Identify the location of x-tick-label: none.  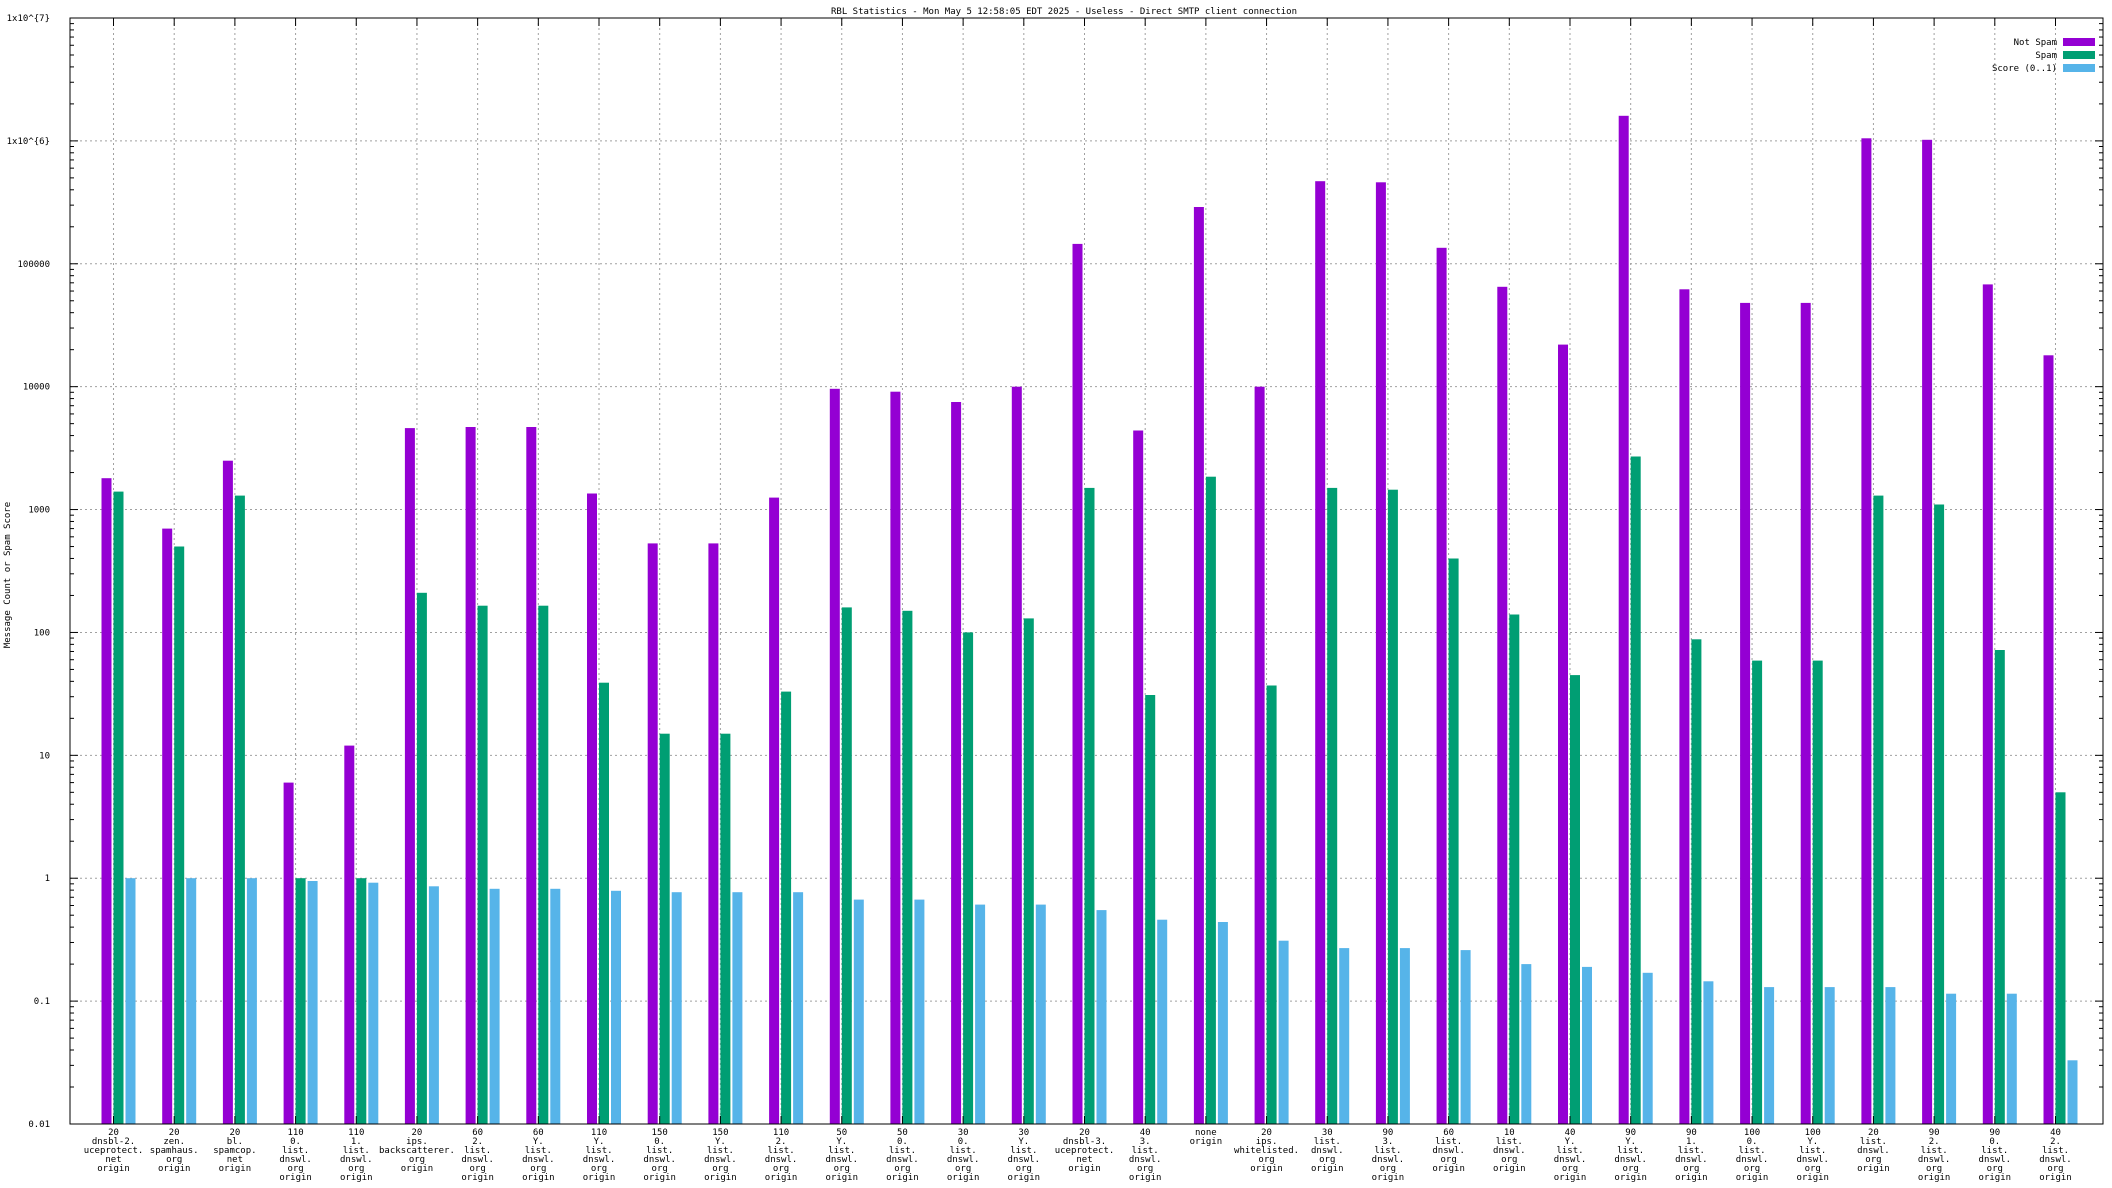
(1206, 1133).